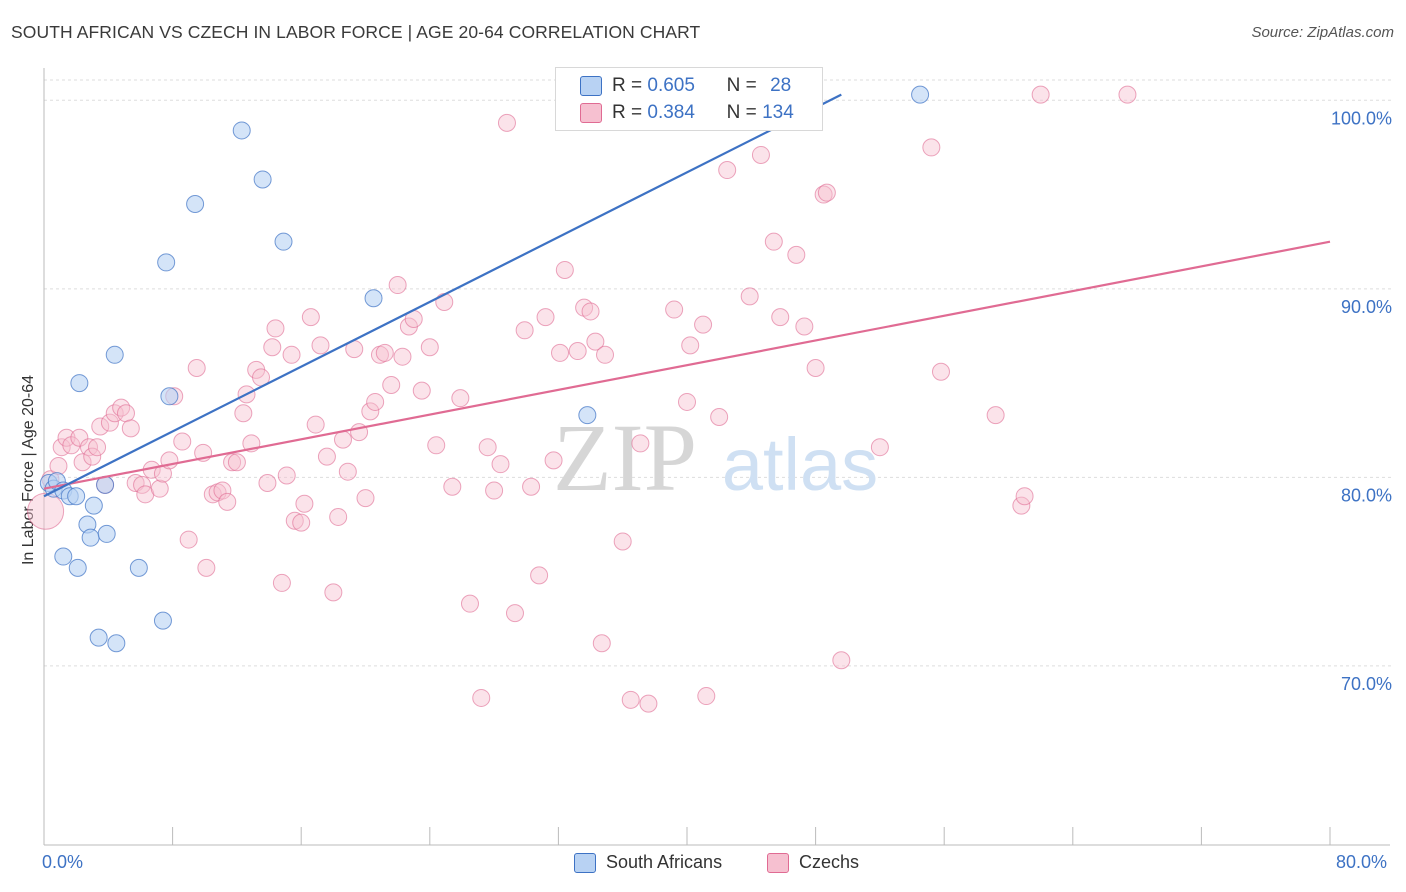 The image size is (1406, 892). I want to click on legend-item-czechs: Czechs, so click(813, 862).